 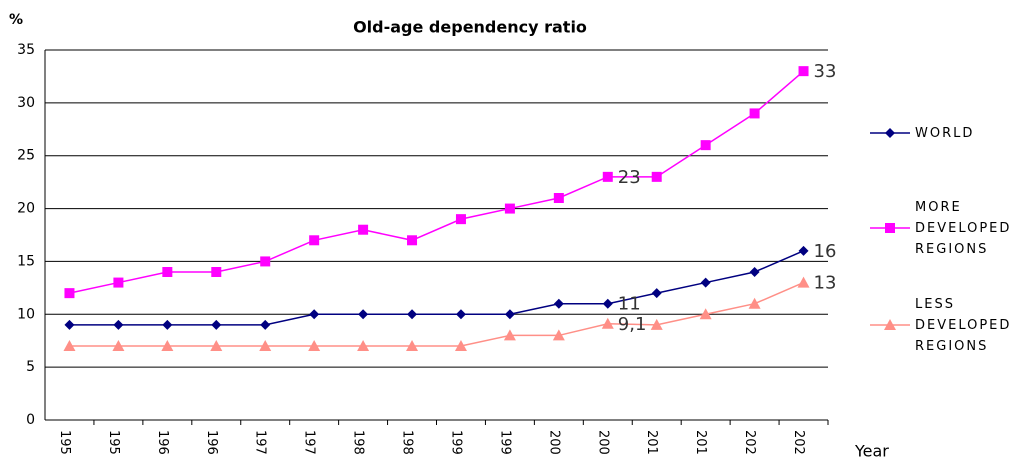 I want to click on y-tick-label: 5, so click(x=30, y=367).